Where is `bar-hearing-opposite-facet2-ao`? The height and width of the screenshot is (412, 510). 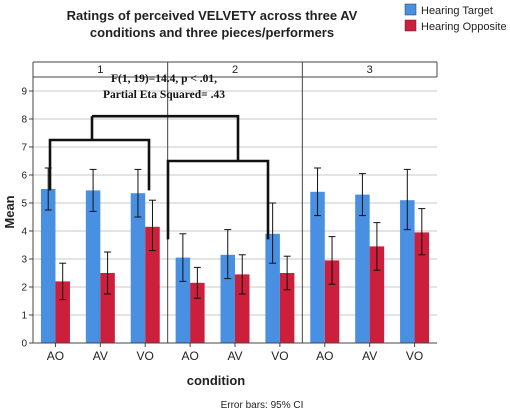 bar-hearing-opposite-facet2-ao is located at coordinates (197, 312).